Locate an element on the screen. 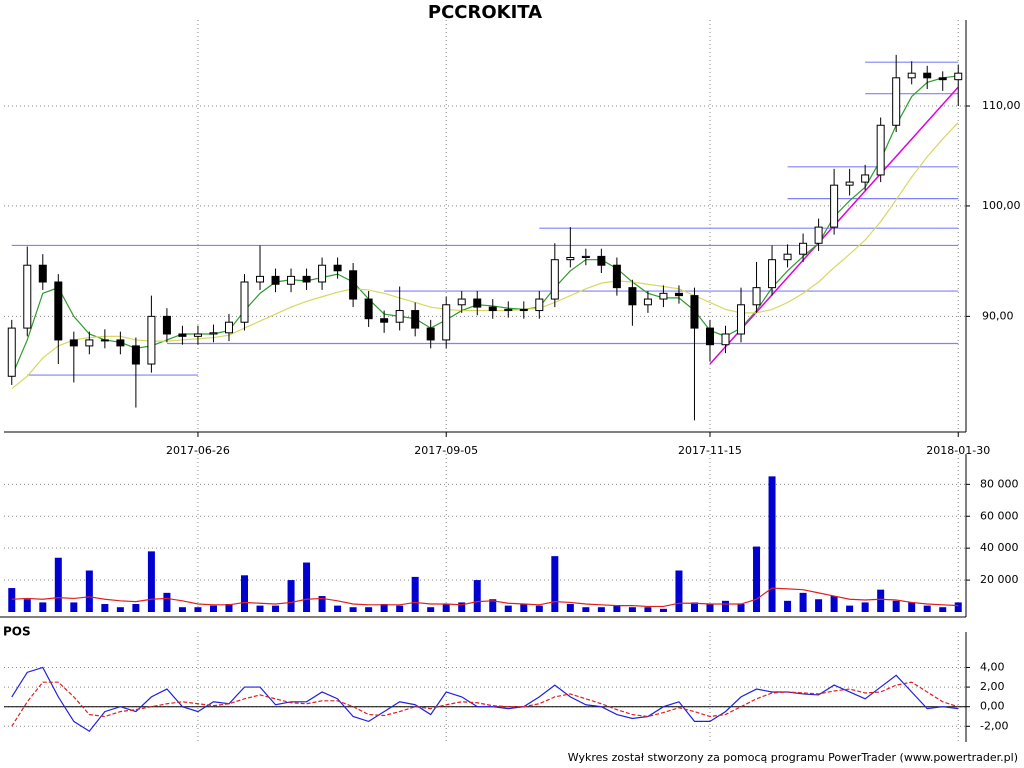 The width and height of the screenshot is (1024, 768). y-tick-label: 80 000 is located at coordinates (999, 483).